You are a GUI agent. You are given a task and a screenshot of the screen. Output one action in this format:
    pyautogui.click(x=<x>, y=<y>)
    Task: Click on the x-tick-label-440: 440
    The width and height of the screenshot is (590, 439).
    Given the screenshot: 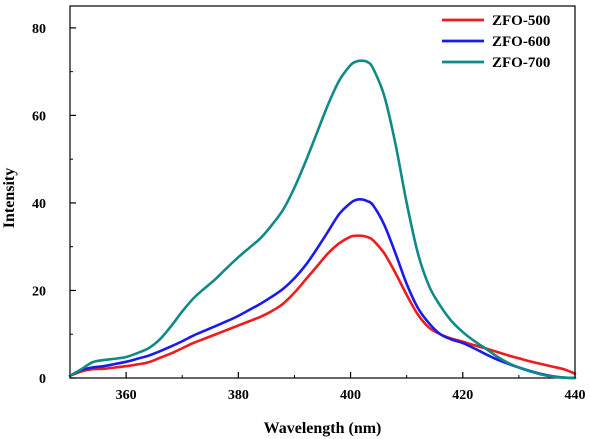 What is the action you would take?
    pyautogui.click(x=575, y=395)
    